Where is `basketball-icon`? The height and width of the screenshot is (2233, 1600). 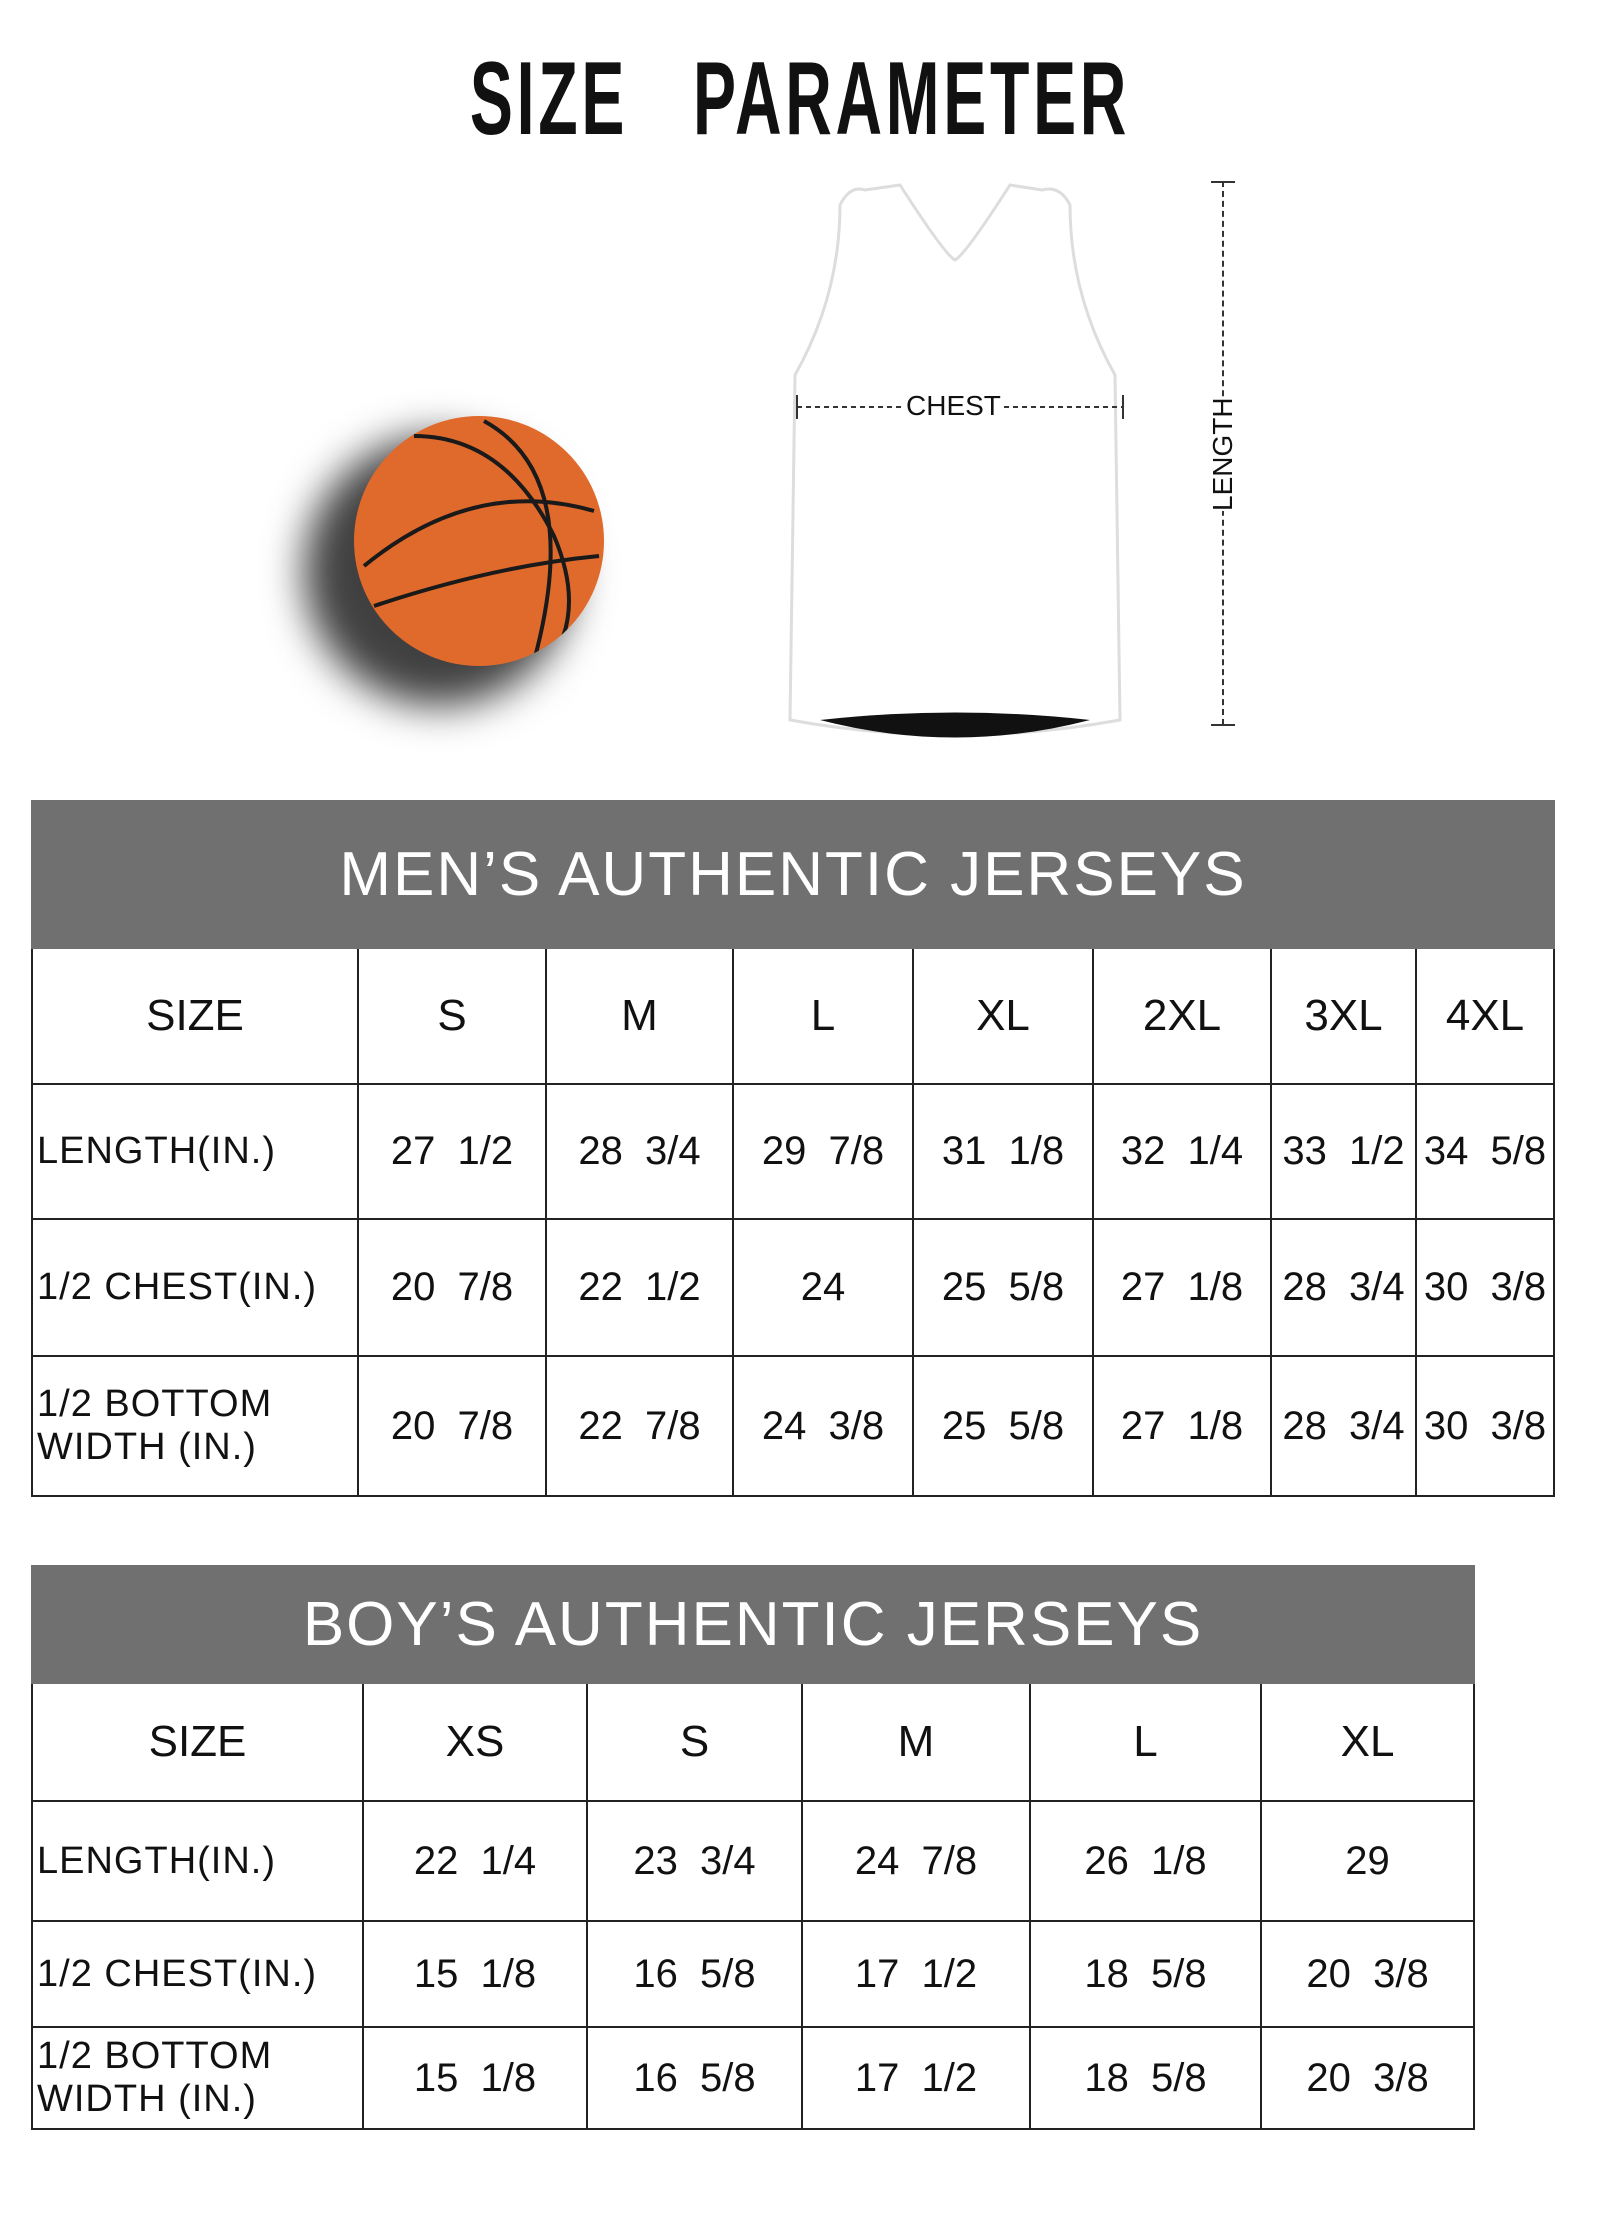 basketball-icon is located at coordinates (479, 541).